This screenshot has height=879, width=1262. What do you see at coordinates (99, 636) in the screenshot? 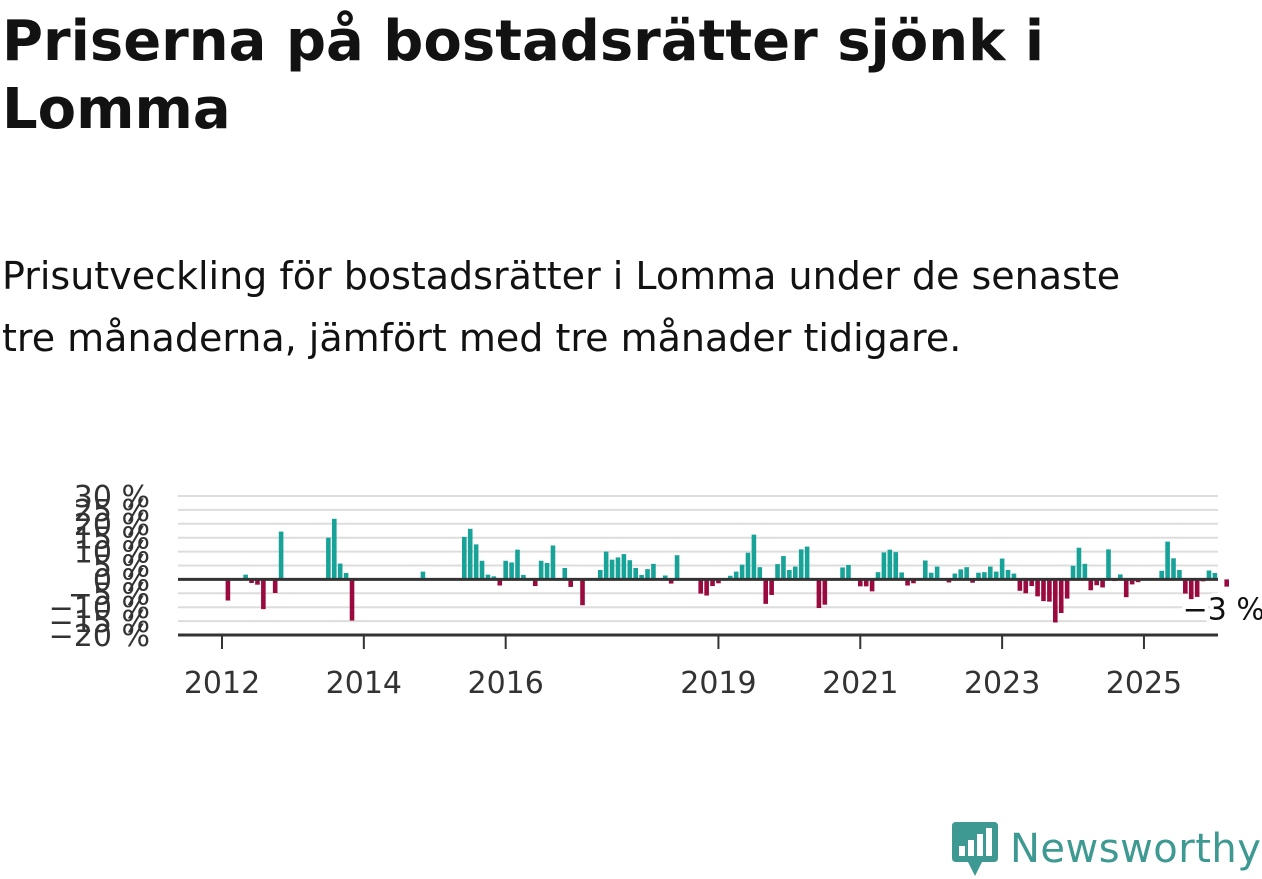
I see `y-tick-label: −20 %` at bounding box center [99, 636].